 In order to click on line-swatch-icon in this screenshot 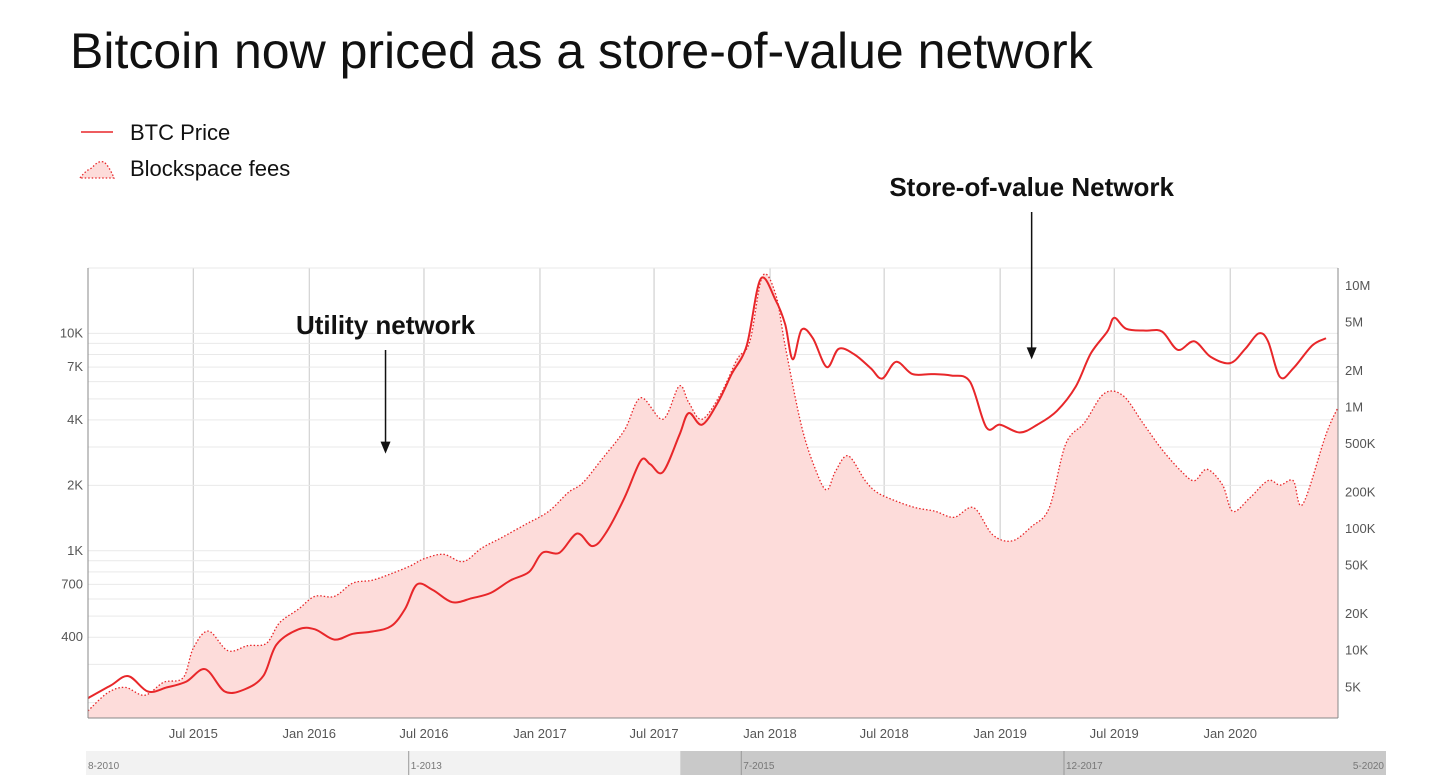, I will do `click(97, 132)`.